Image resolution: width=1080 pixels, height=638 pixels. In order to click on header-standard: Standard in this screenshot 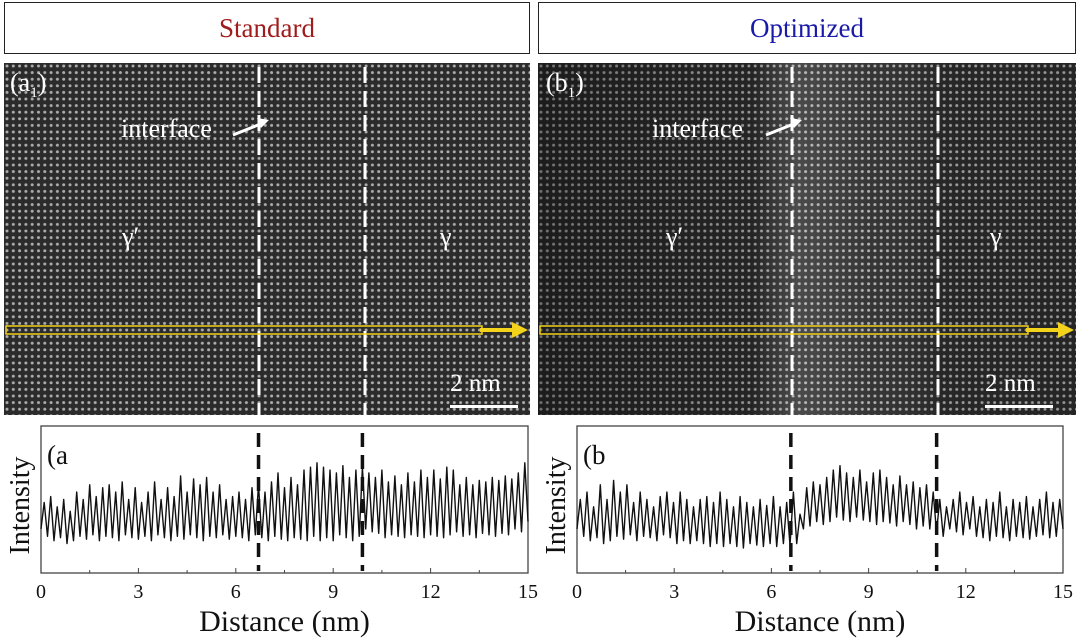, I will do `click(267, 28)`.